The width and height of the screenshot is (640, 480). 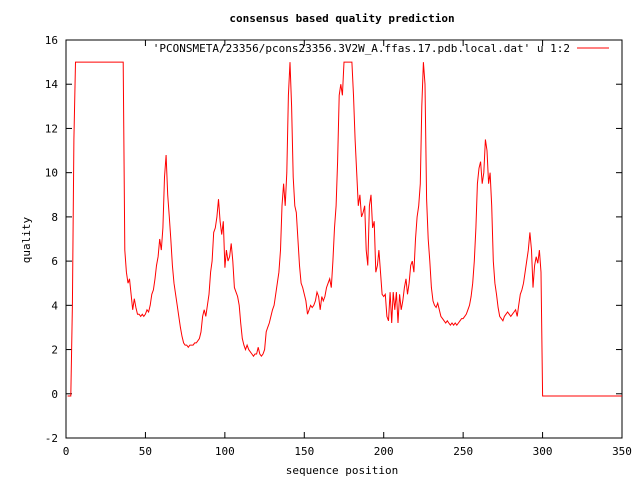 I want to click on x-tick-label: 0, so click(x=66, y=451).